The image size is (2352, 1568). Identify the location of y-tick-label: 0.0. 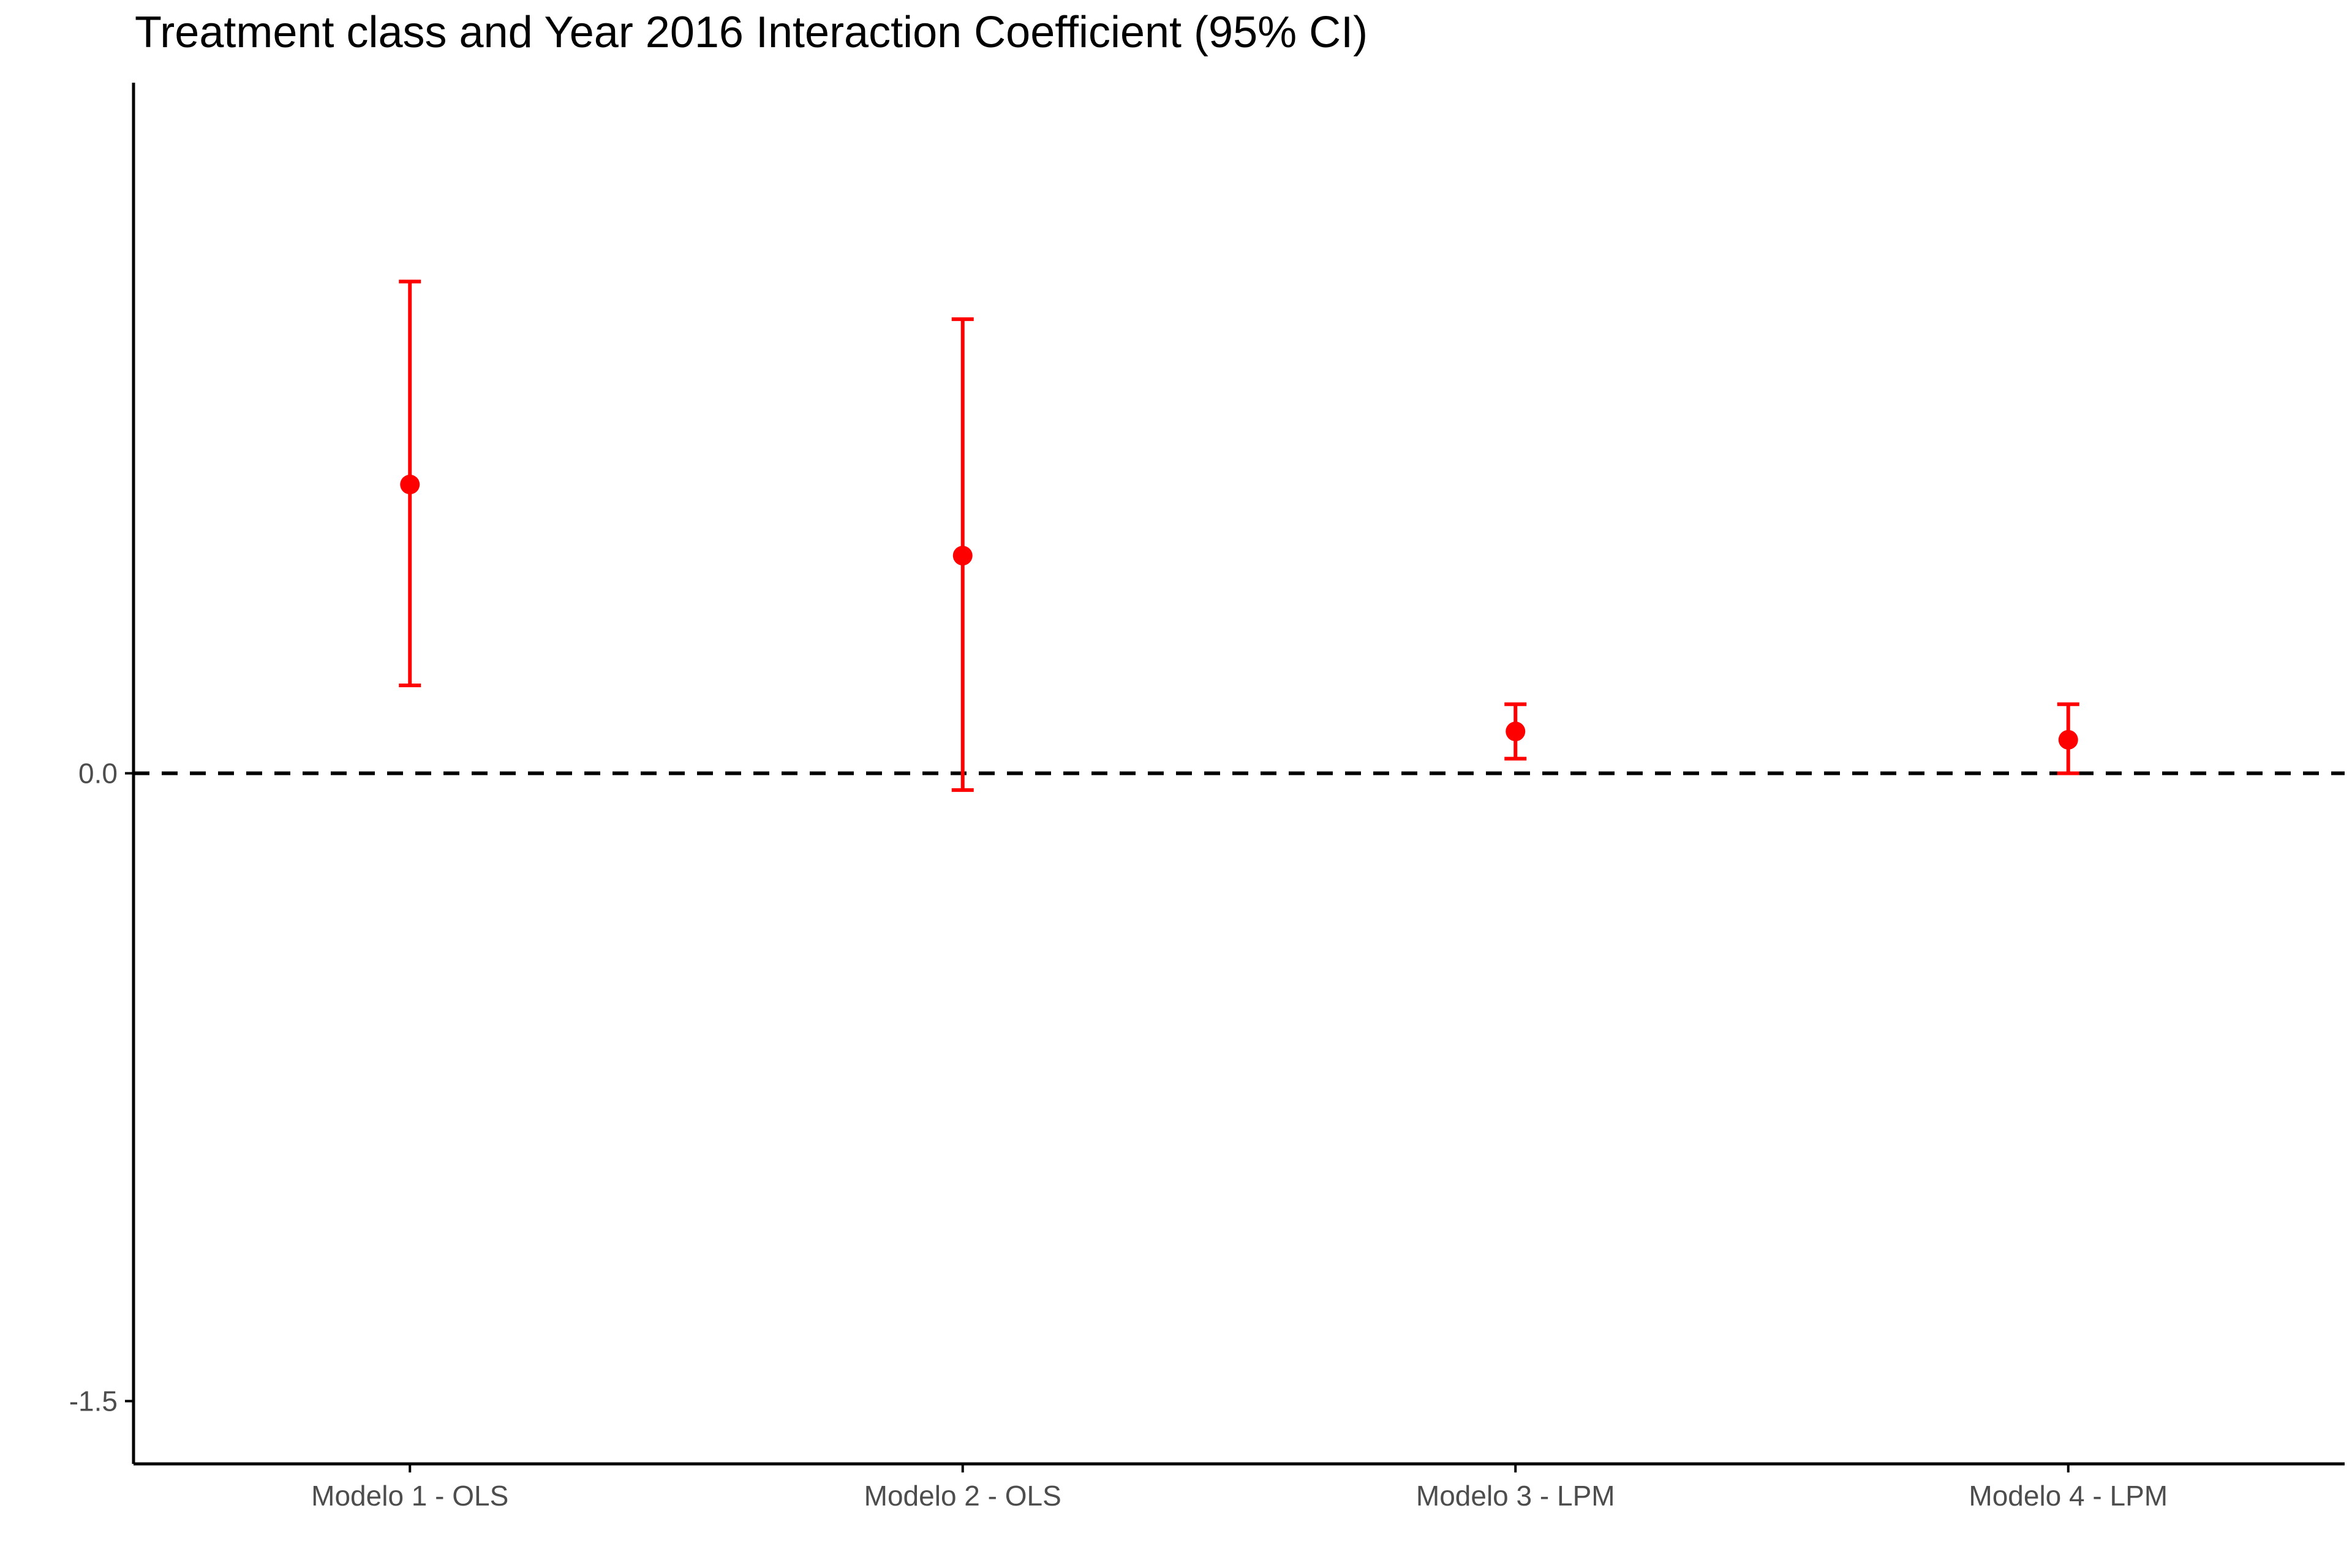
(98, 774).